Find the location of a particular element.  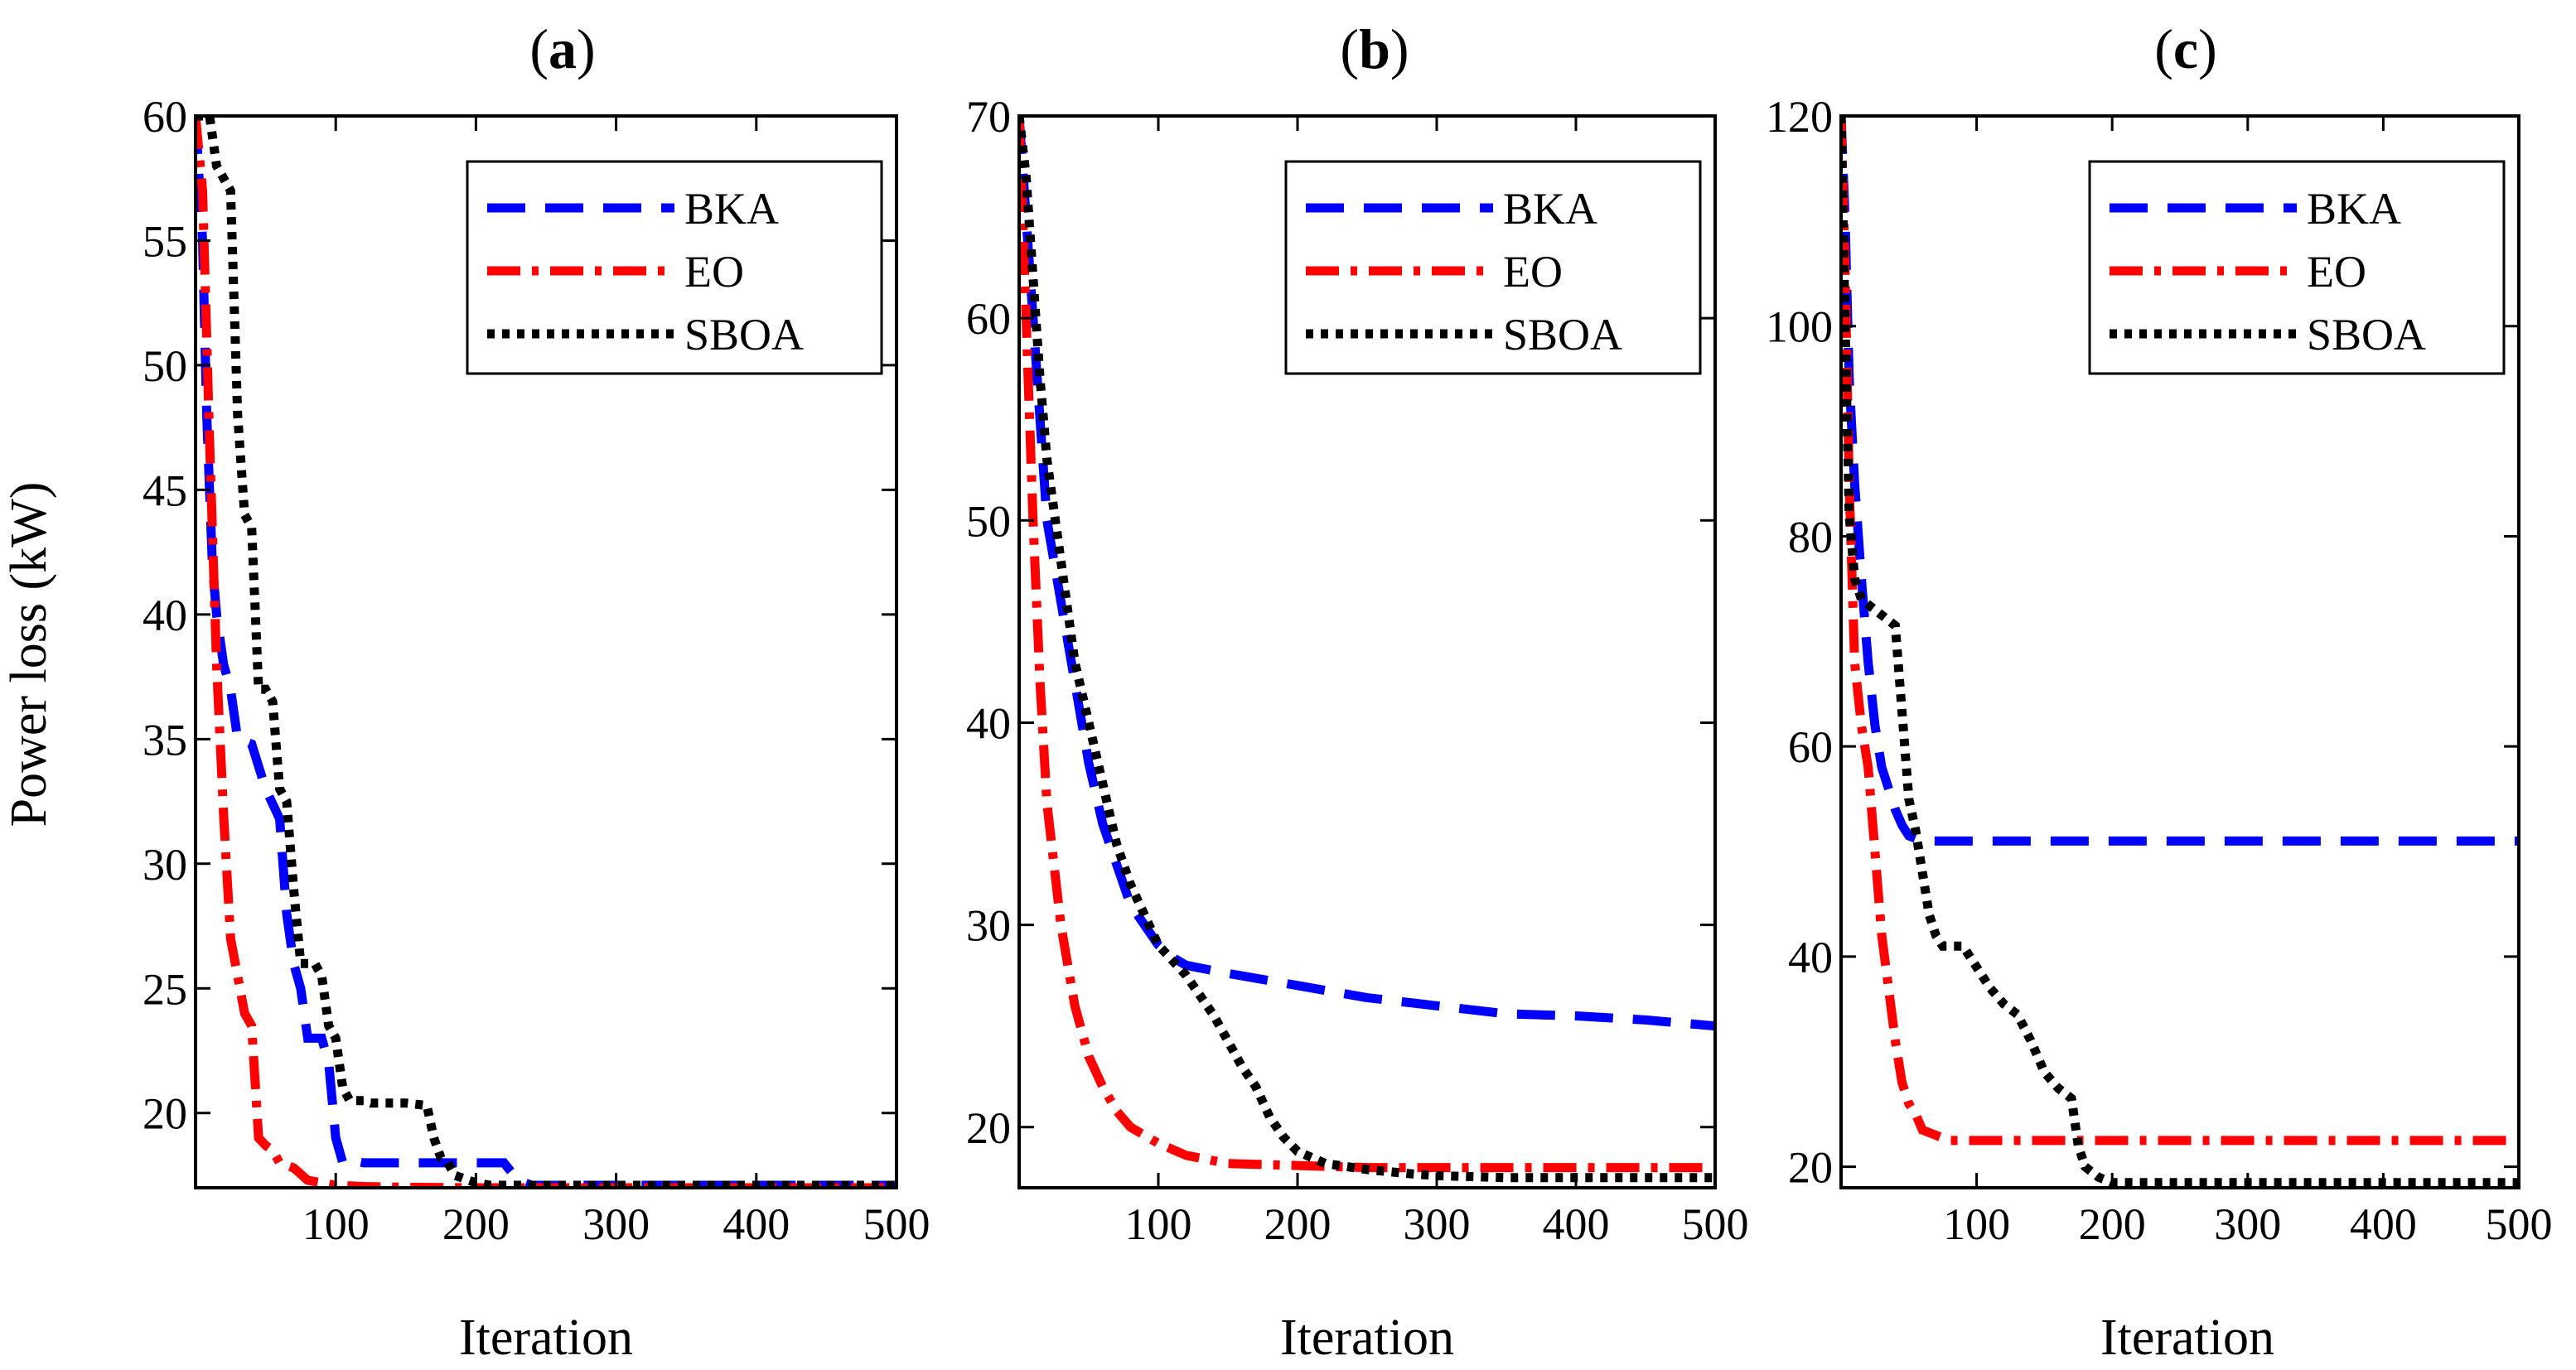

panel-a-x-tick-label: 300 is located at coordinates (616, 1224).